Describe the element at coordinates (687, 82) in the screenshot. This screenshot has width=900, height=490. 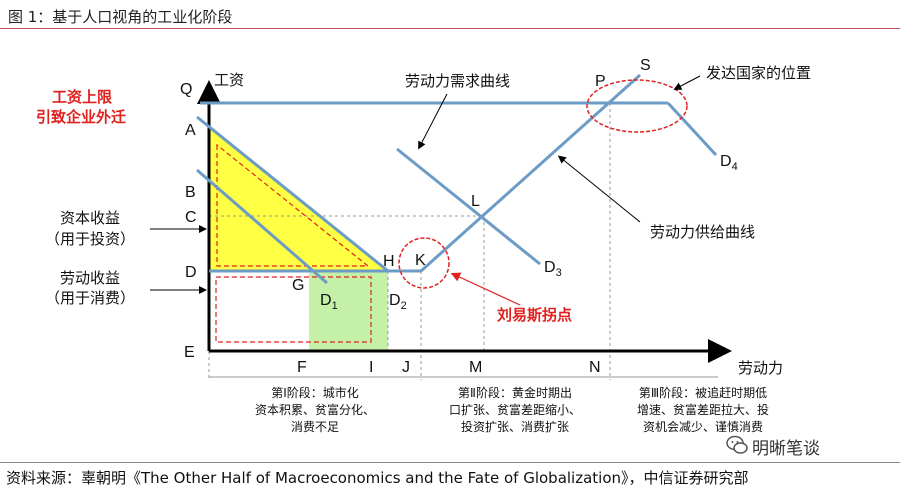
I see `developed-arrow` at that location.